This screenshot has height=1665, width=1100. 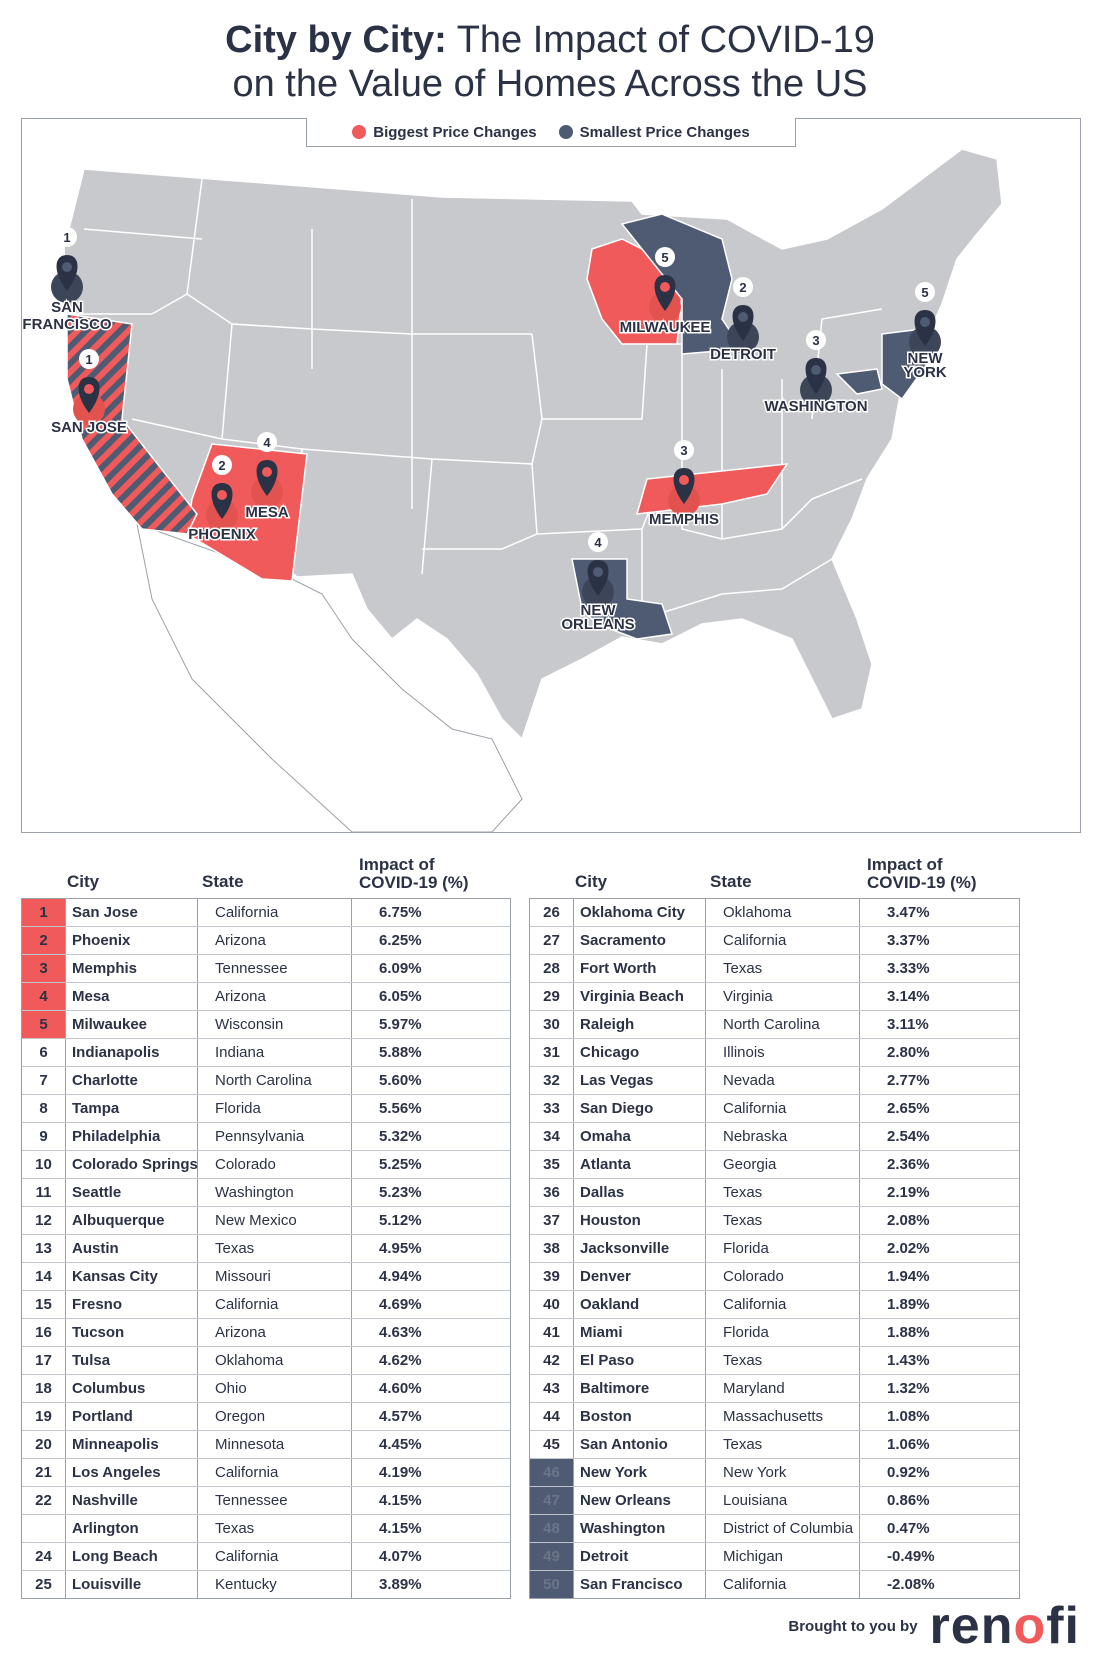 I want to click on legend-biggest-label: Biggest Price Changes, so click(x=455, y=132).